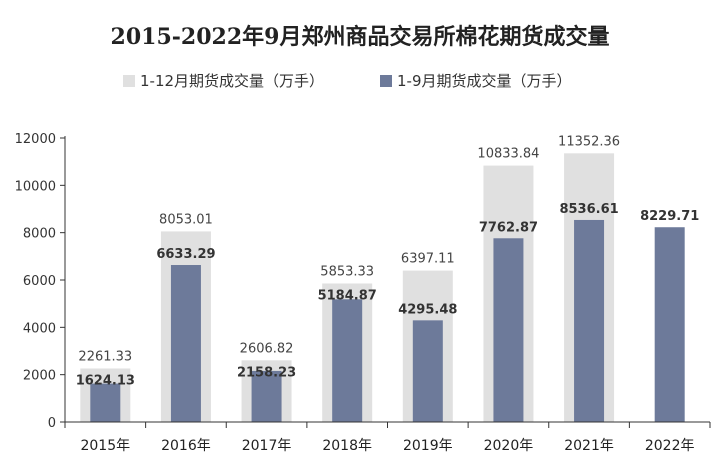 This screenshot has width=720, height=454. What do you see at coordinates (39, 328) in the screenshot?
I see `y-tick-label: 4000` at bounding box center [39, 328].